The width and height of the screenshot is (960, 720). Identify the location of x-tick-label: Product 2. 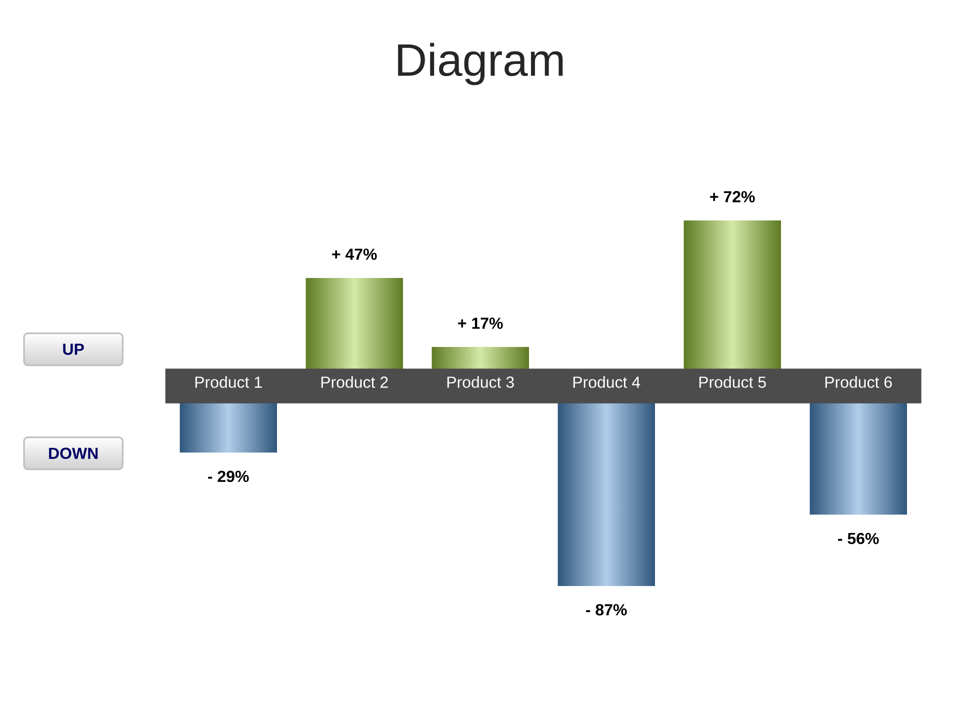
(354, 382).